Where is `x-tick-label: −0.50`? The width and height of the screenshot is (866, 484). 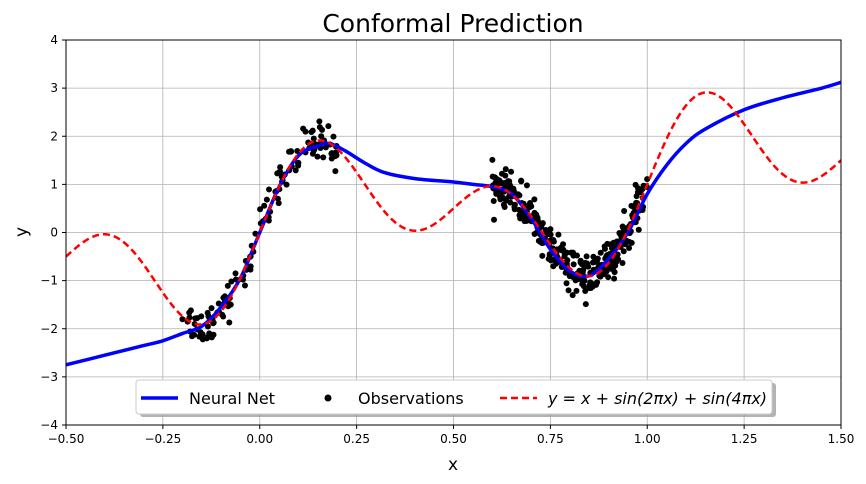
x-tick-label: −0.50 is located at coordinates (66, 439).